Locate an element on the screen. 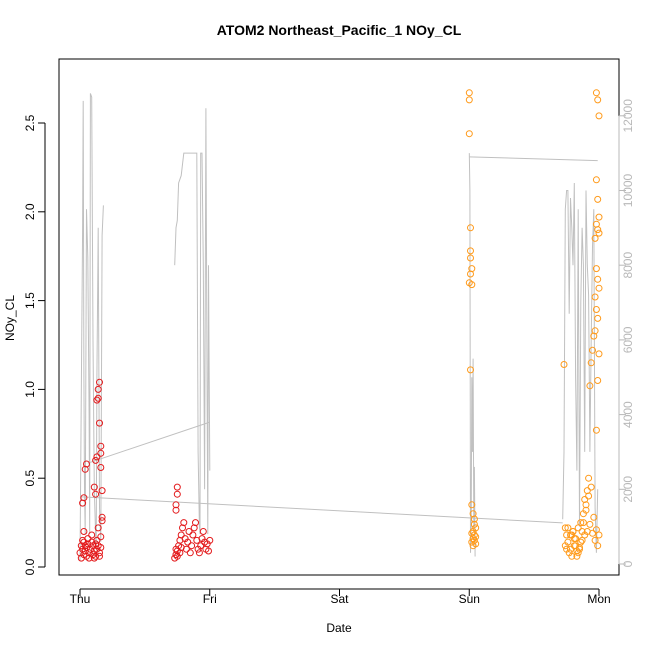  y-tick-label: 0.0 is located at coordinates (30, 566).